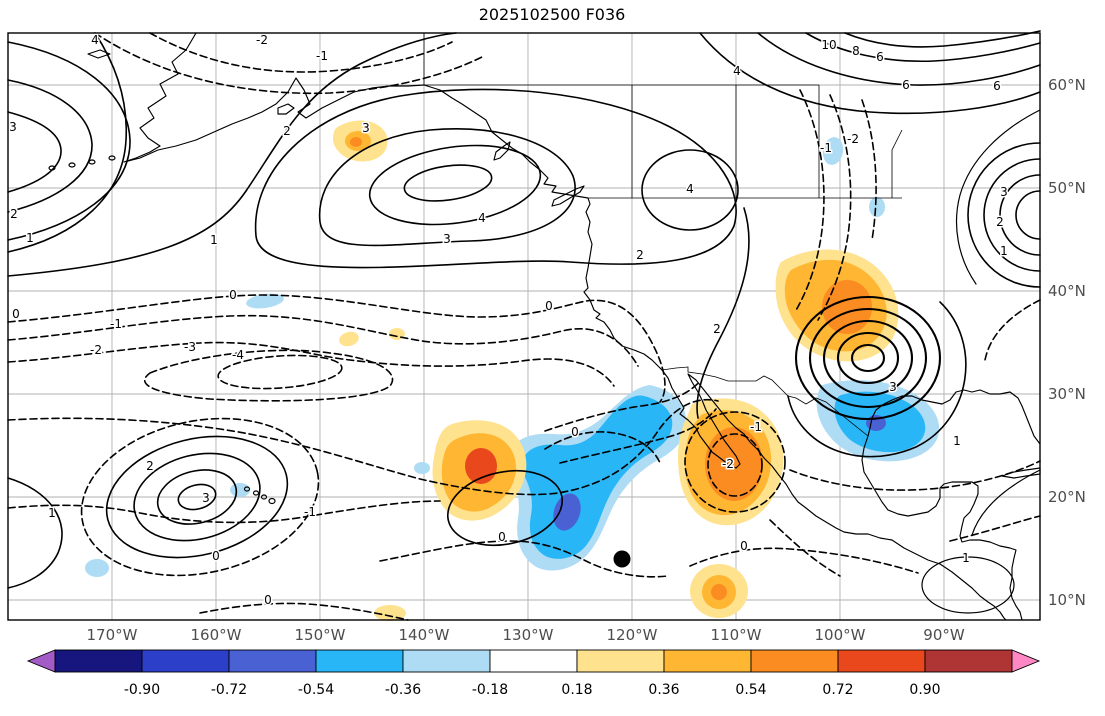 The width and height of the screenshot is (1105, 716). What do you see at coordinates (403, 690) in the screenshot?
I see `colorbar-tick-label: -0.36` at bounding box center [403, 690].